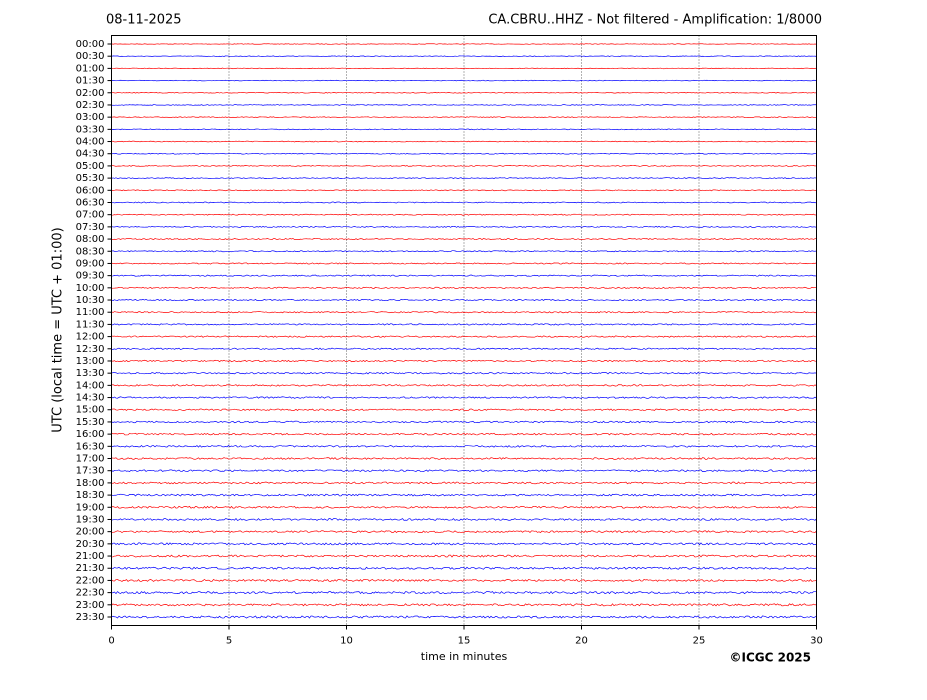 This screenshot has width=927, height=700. What do you see at coordinates (90, 385) in the screenshot?
I see `y-tick-label: 14:00` at bounding box center [90, 385].